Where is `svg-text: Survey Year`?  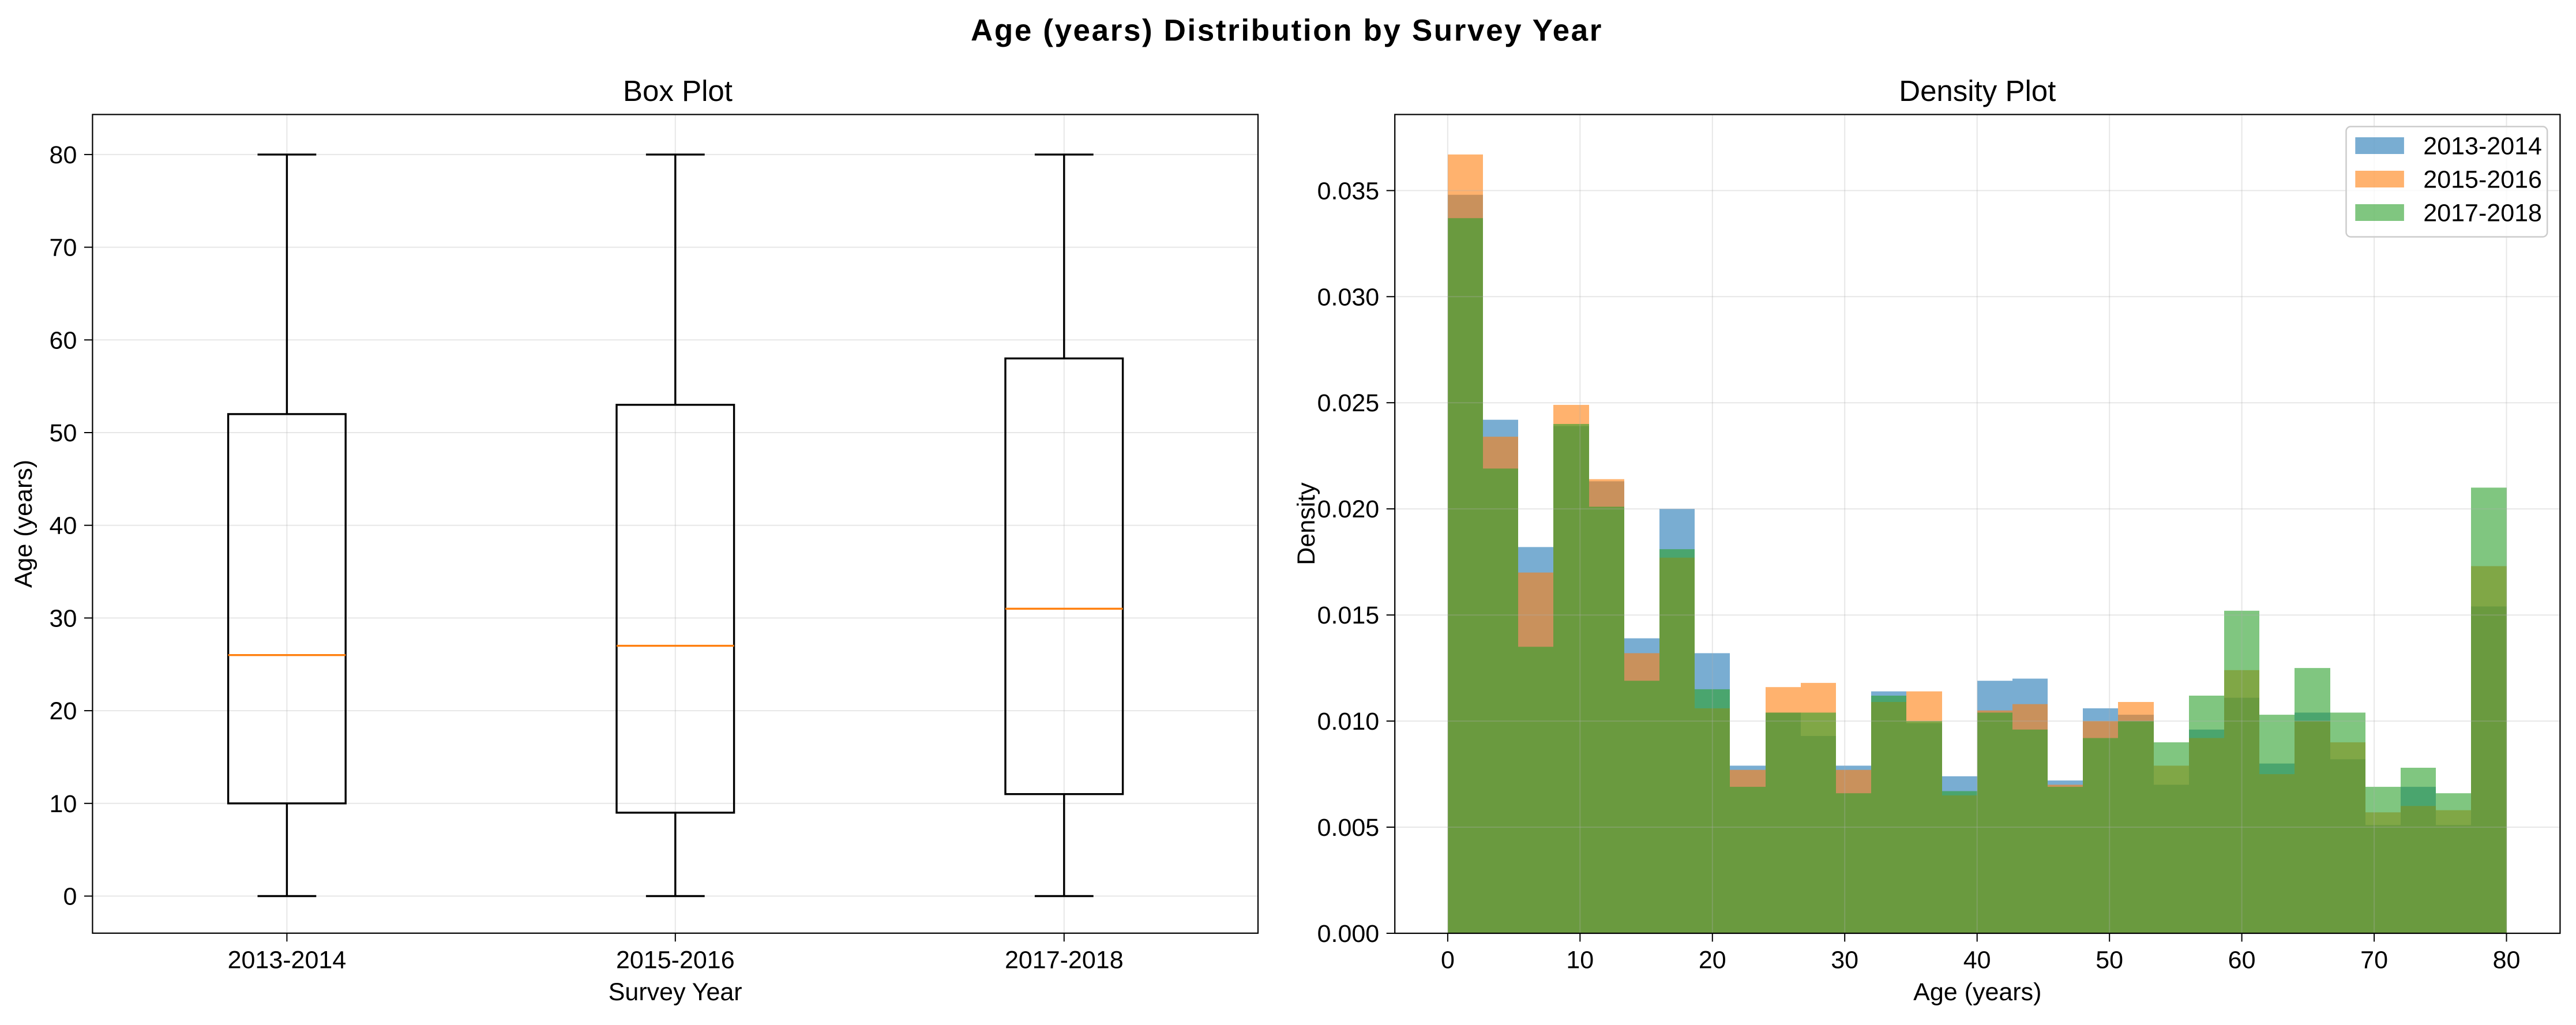
svg-text: Survey Year is located at coordinates (675, 992).